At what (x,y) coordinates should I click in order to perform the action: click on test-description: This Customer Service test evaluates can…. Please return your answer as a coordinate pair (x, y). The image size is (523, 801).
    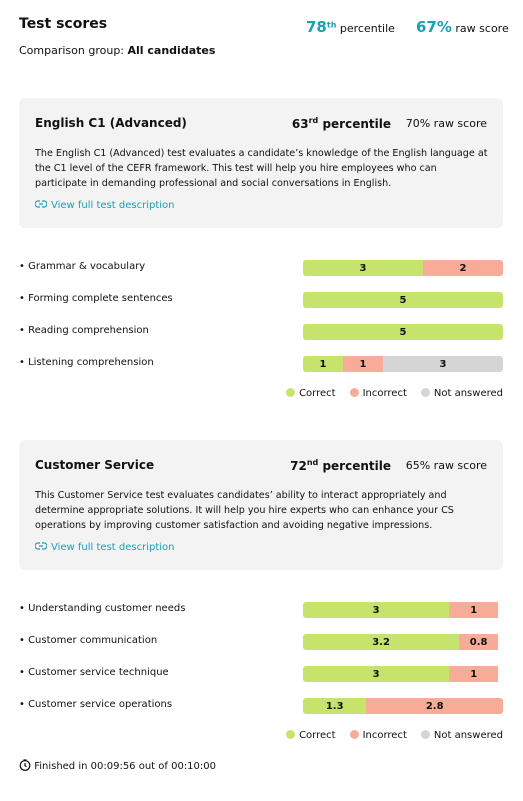
    Looking at the image, I should click on (244, 510).